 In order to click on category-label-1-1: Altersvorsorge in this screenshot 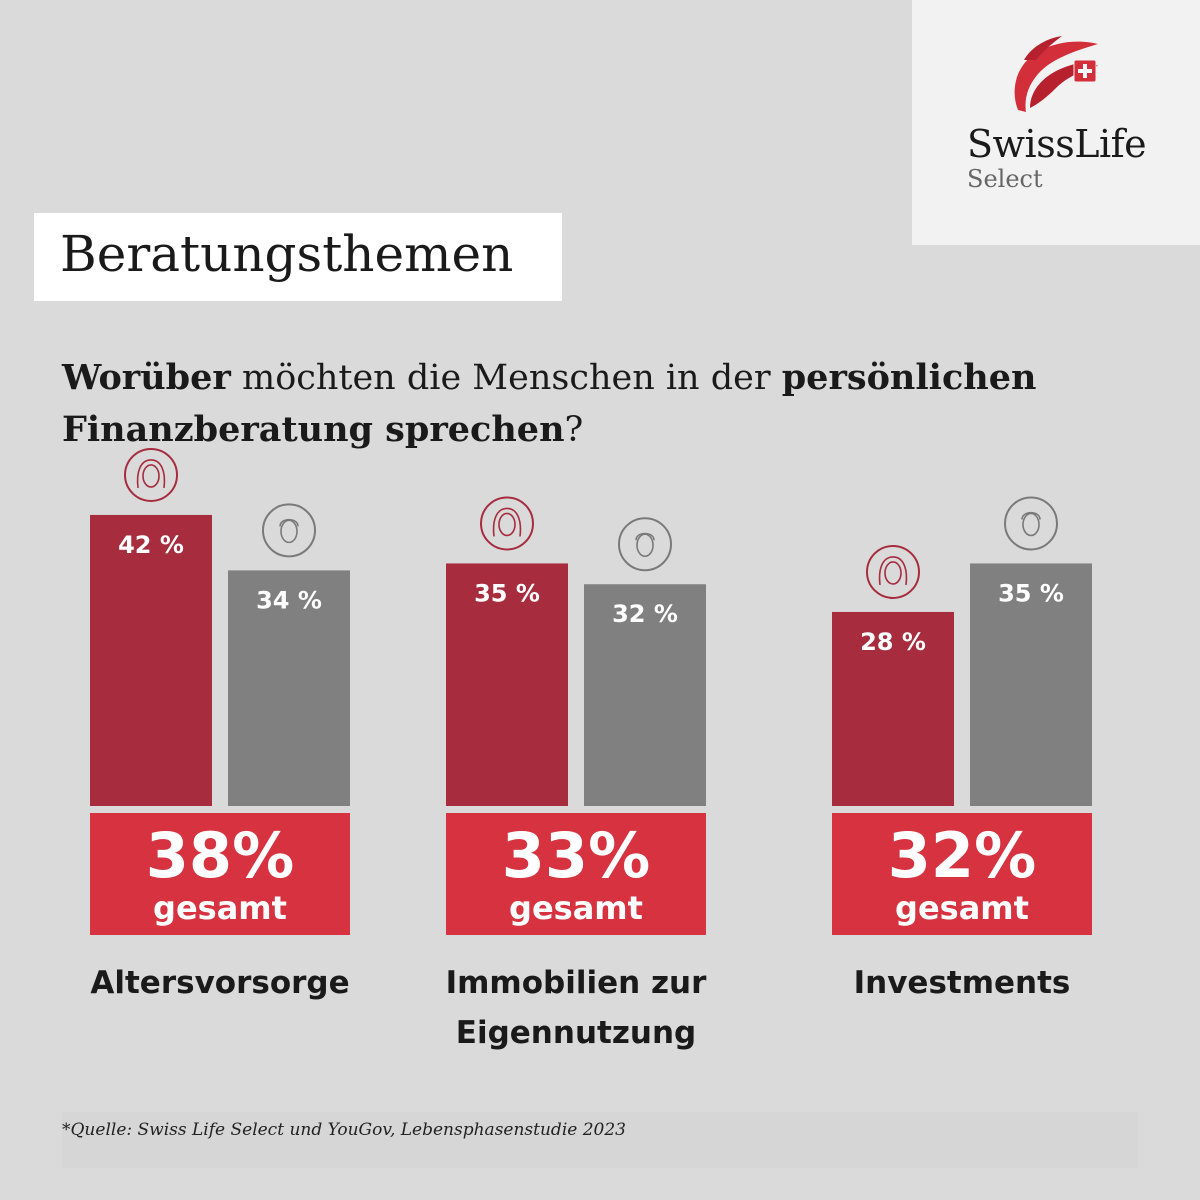, I will do `click(219, 983)`.